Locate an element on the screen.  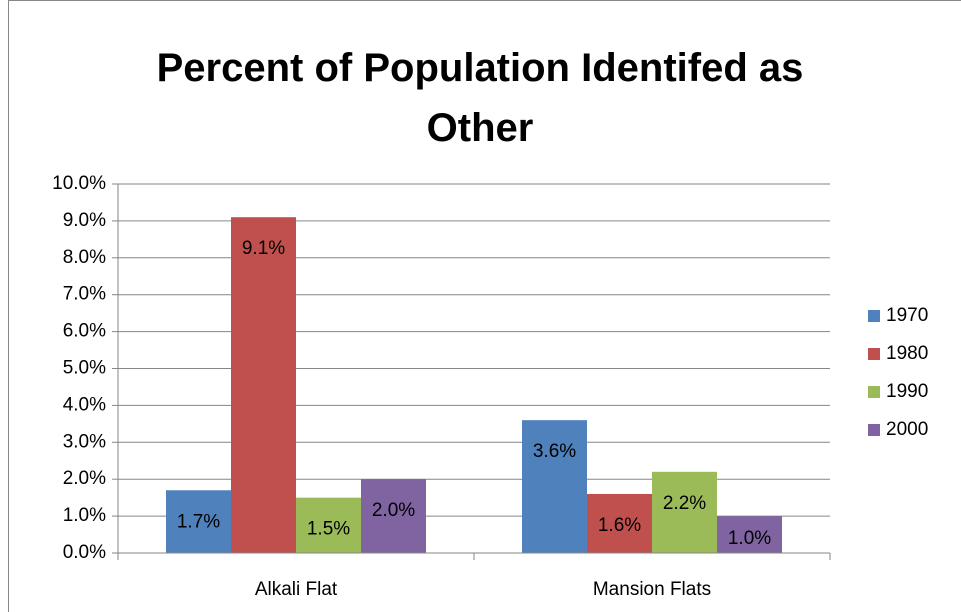
y-tick-label: 2.0% is located at coordinates (84, 478).